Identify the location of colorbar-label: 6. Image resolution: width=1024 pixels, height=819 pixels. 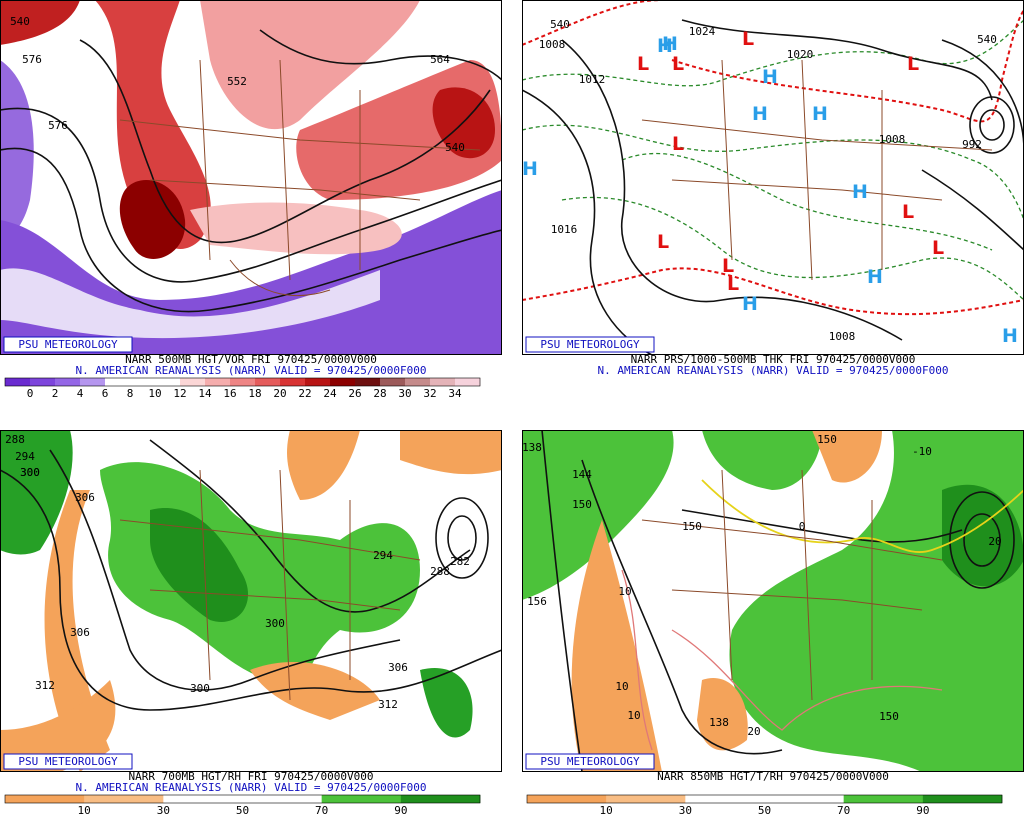
(105, 393).